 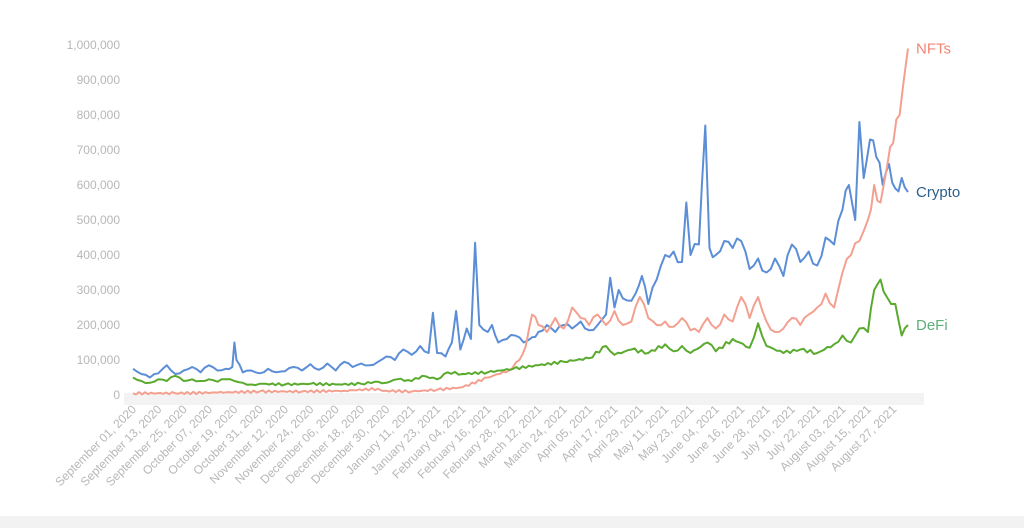 What do you see at coordinates (99, 325) in the screenshot?
I see `y-tick-label: 200,000` at bounding box center [99, 325].